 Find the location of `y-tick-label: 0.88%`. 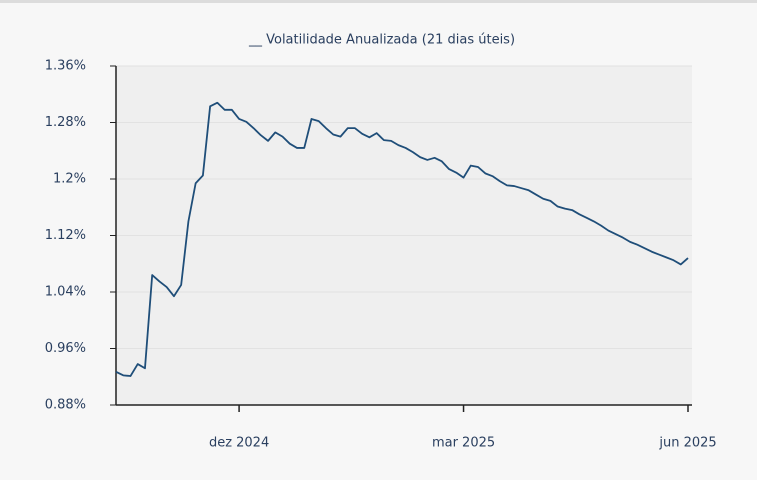

y-tick-label: 0.88% is located at coordinates (65, 405).